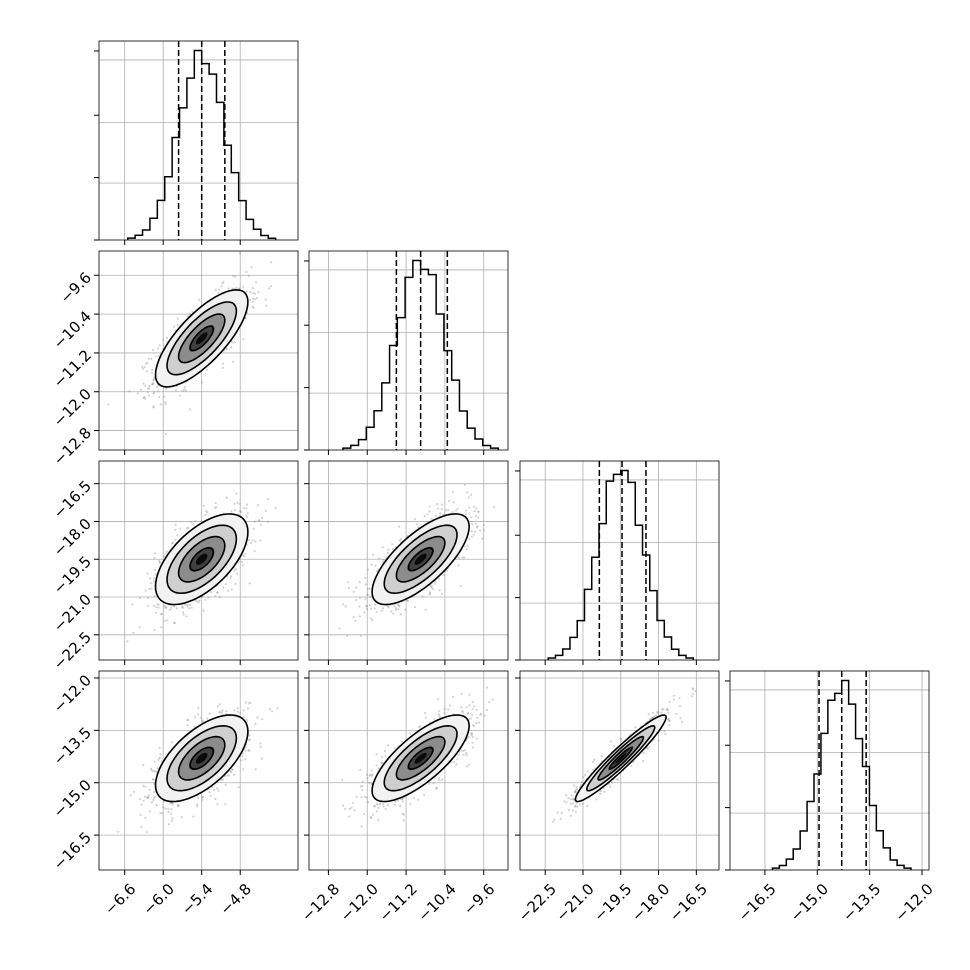  I want to click on x-tick-label: −10.4, so click(436, 902).